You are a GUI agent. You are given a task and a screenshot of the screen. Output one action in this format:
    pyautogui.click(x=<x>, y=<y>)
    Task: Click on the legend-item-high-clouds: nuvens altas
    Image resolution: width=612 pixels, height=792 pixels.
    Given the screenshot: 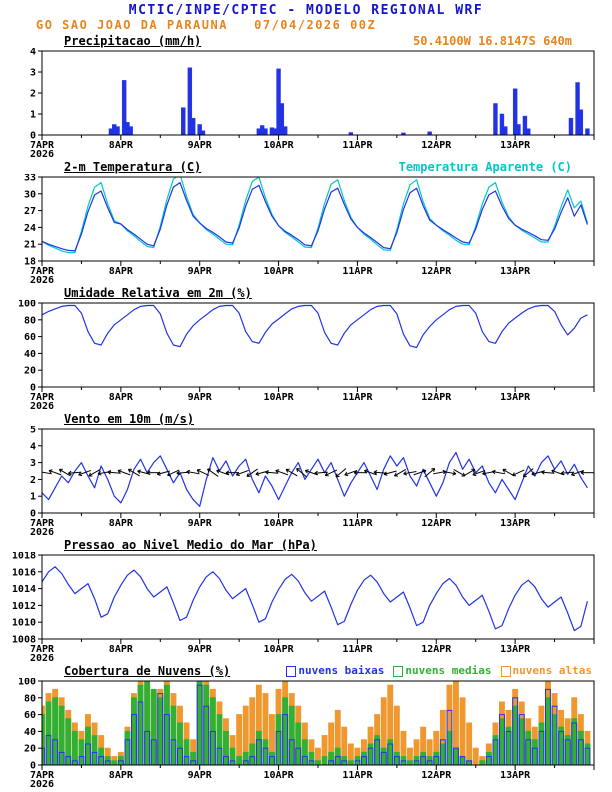 What is the action you would take?
    pyautogui.click(x=546, y=671)
    